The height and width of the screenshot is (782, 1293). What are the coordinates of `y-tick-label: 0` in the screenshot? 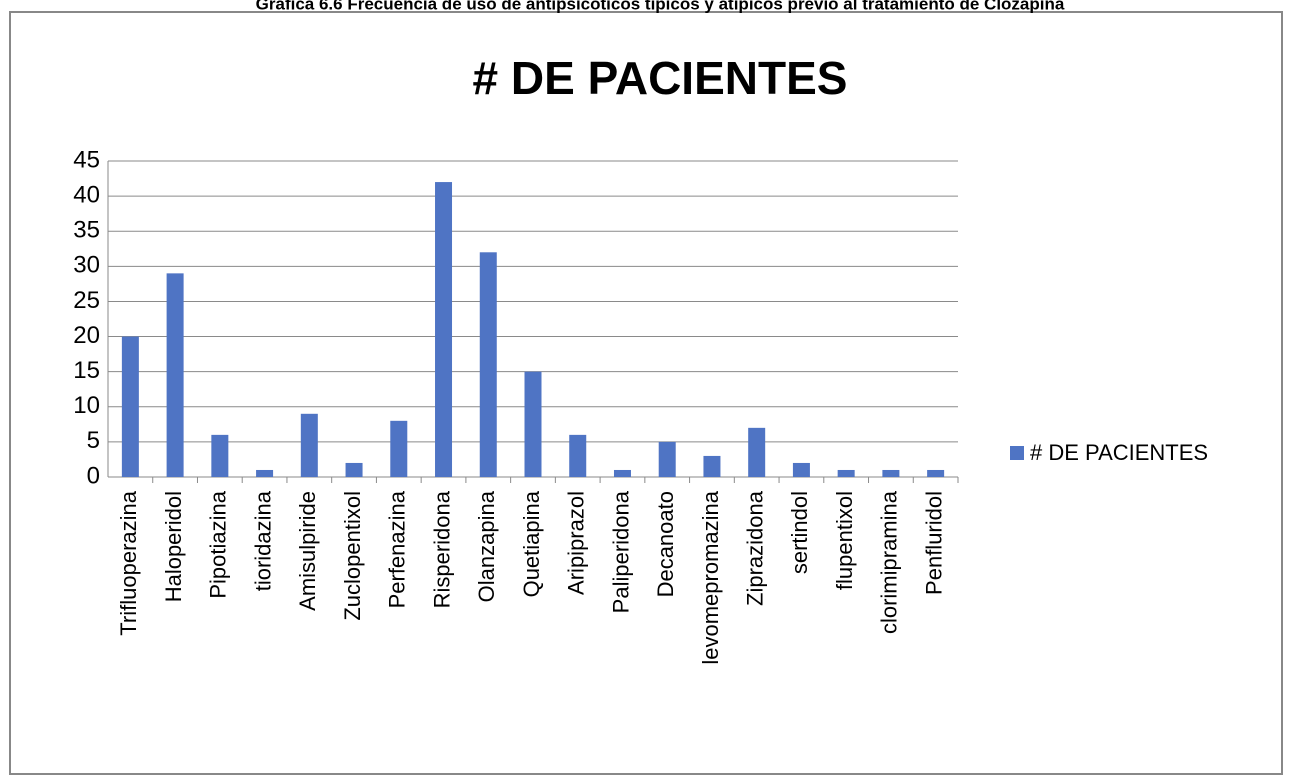 It's located at (93, 475).